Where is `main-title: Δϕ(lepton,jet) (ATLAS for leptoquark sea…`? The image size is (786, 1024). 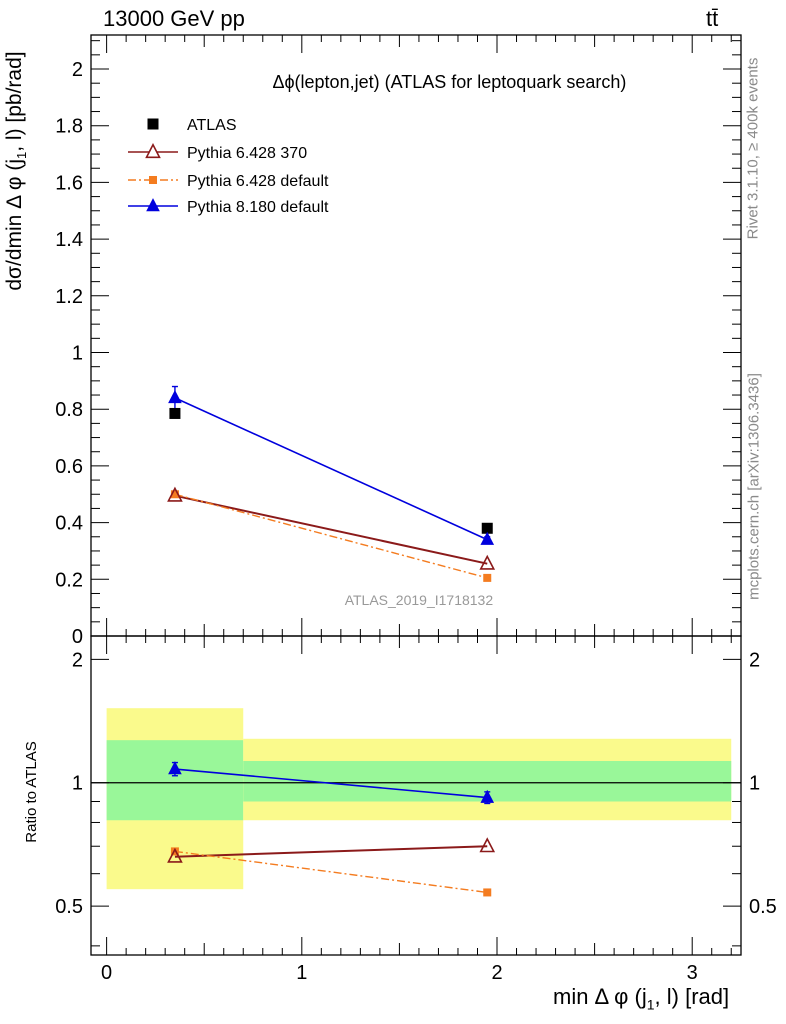 main-title: Δϕ(lepton,jet) (ATLAS for leptoquark sea… is located at coordinates (449, 82).